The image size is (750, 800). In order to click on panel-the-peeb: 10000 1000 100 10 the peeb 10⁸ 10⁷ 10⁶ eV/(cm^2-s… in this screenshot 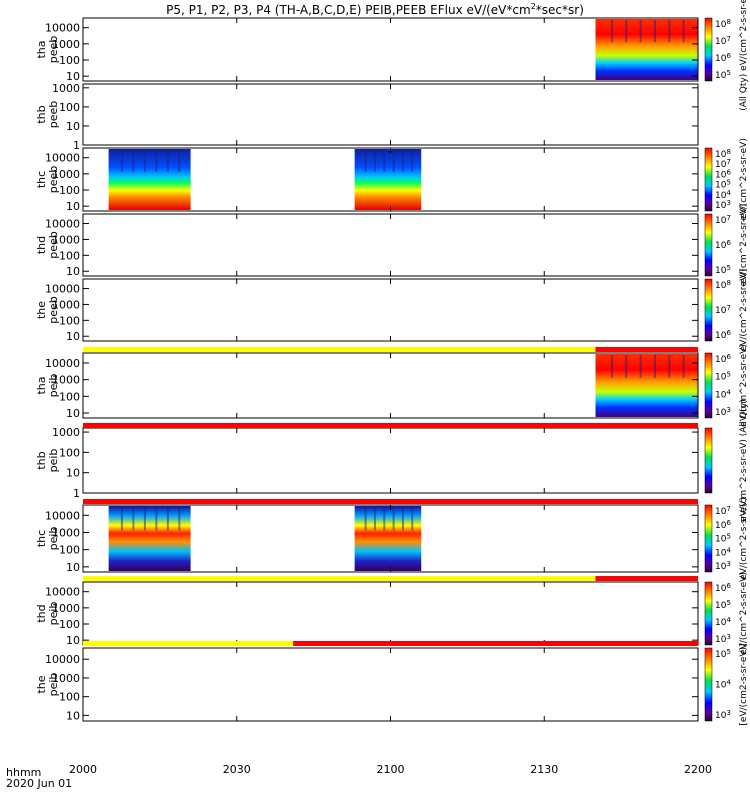, I will do `click(392, 310)`.